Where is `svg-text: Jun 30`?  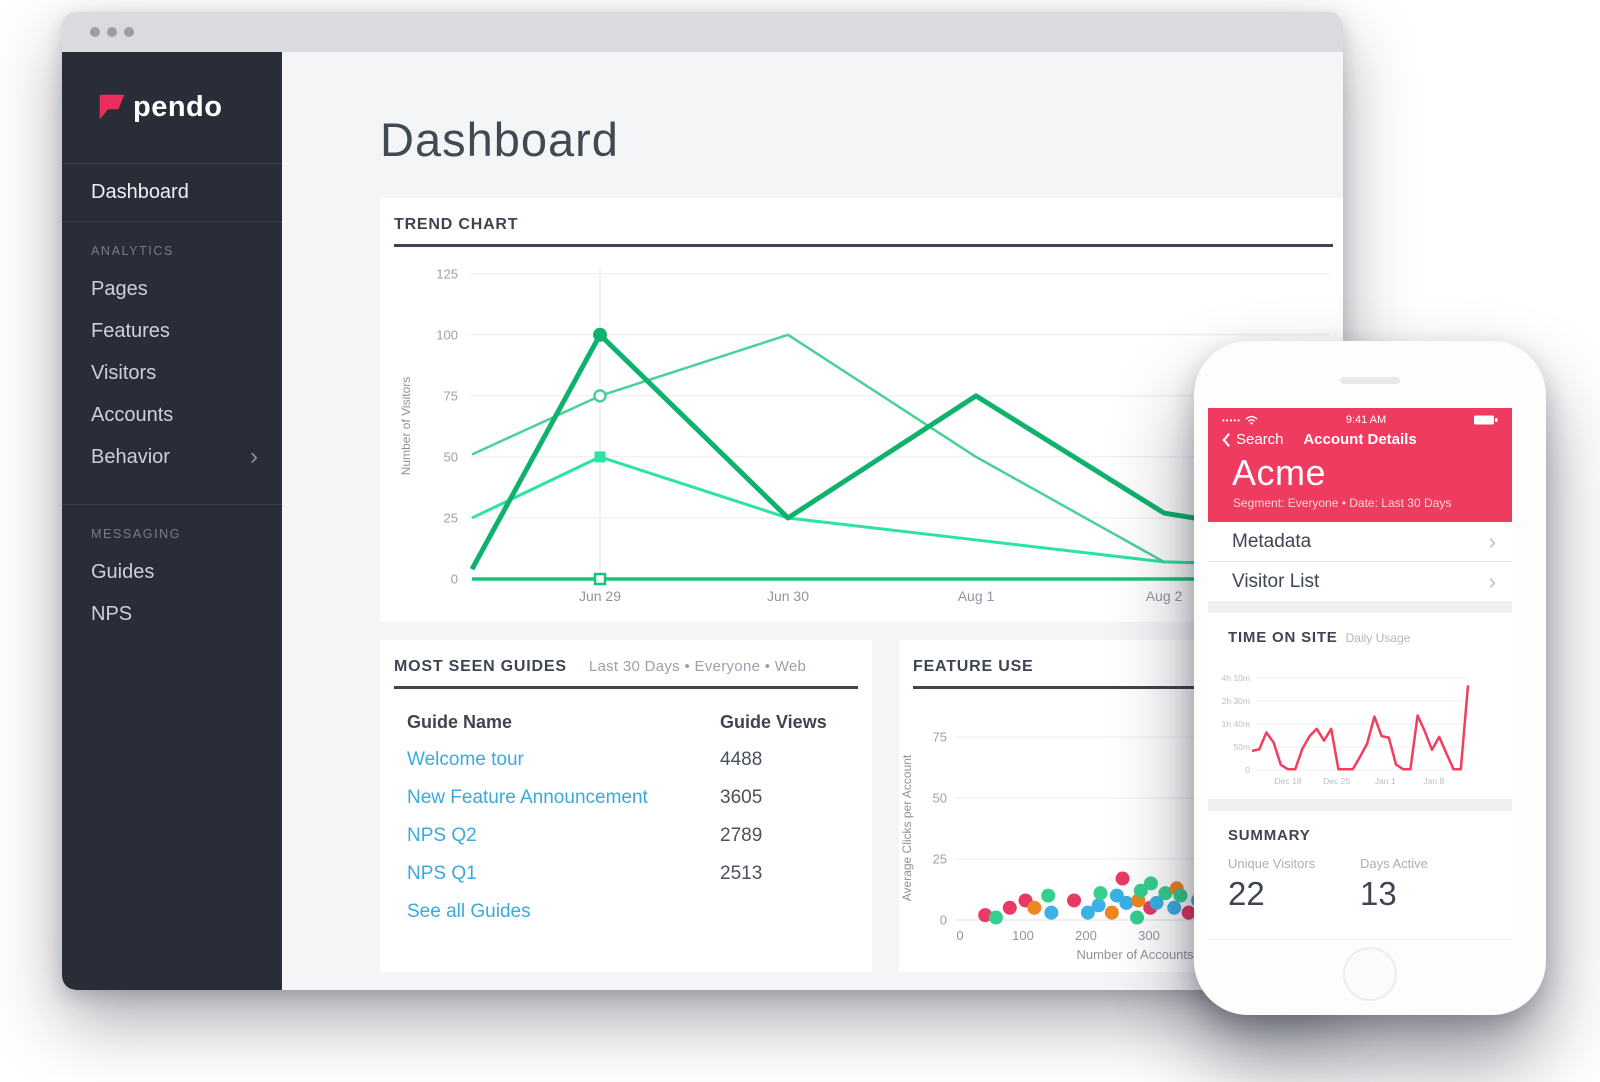 svg-text: Jun 30 is located at coordinates (788, 596).